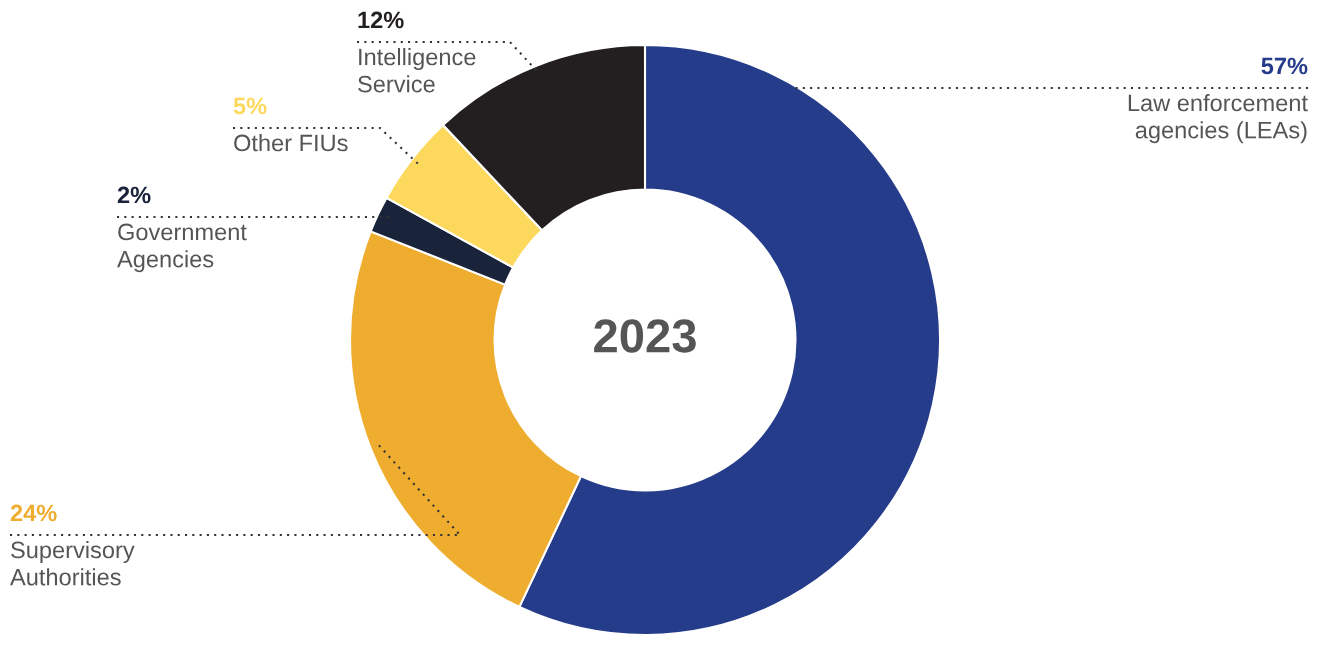 The width and height of the screenshot is (1324, 655). Describe the element at coordinates (33, 513) in the screenshot. I see `data-label: 24%` at that location.